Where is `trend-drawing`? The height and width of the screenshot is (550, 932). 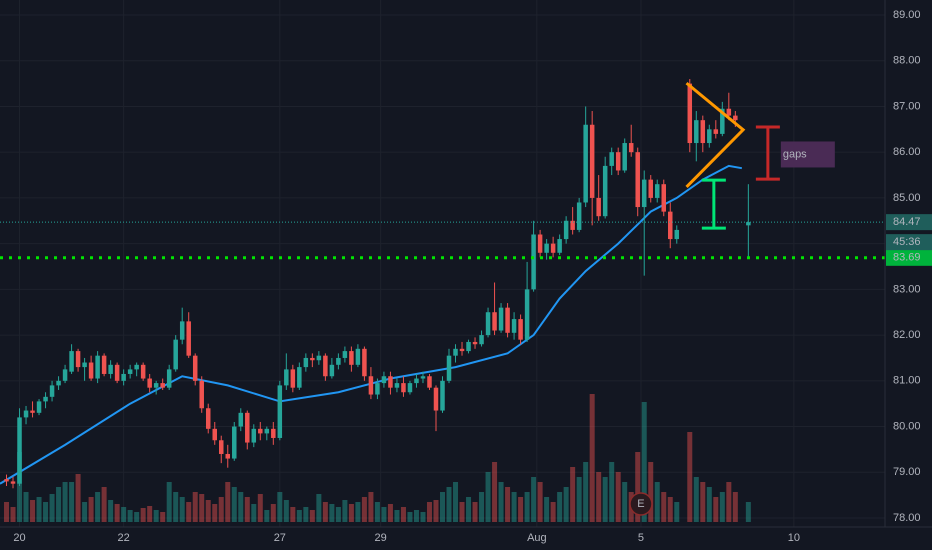
trend-drawing is located at coordinates (715, 134).